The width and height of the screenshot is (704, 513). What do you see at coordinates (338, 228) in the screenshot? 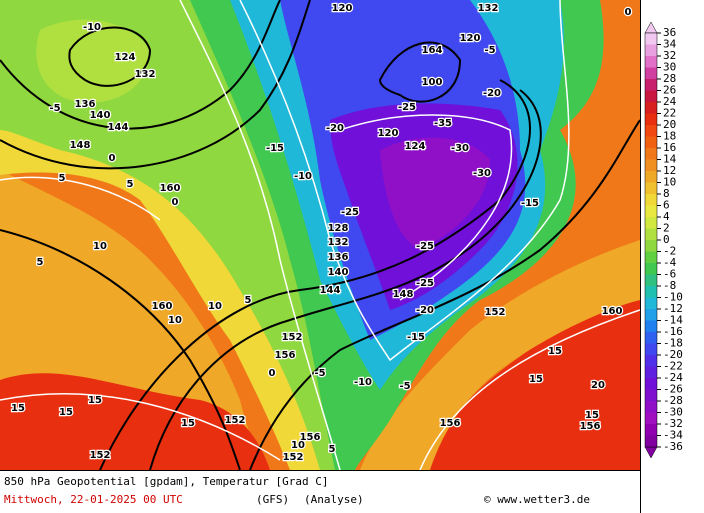
I see `contour-label: 128` at bounding box center [338, 228].